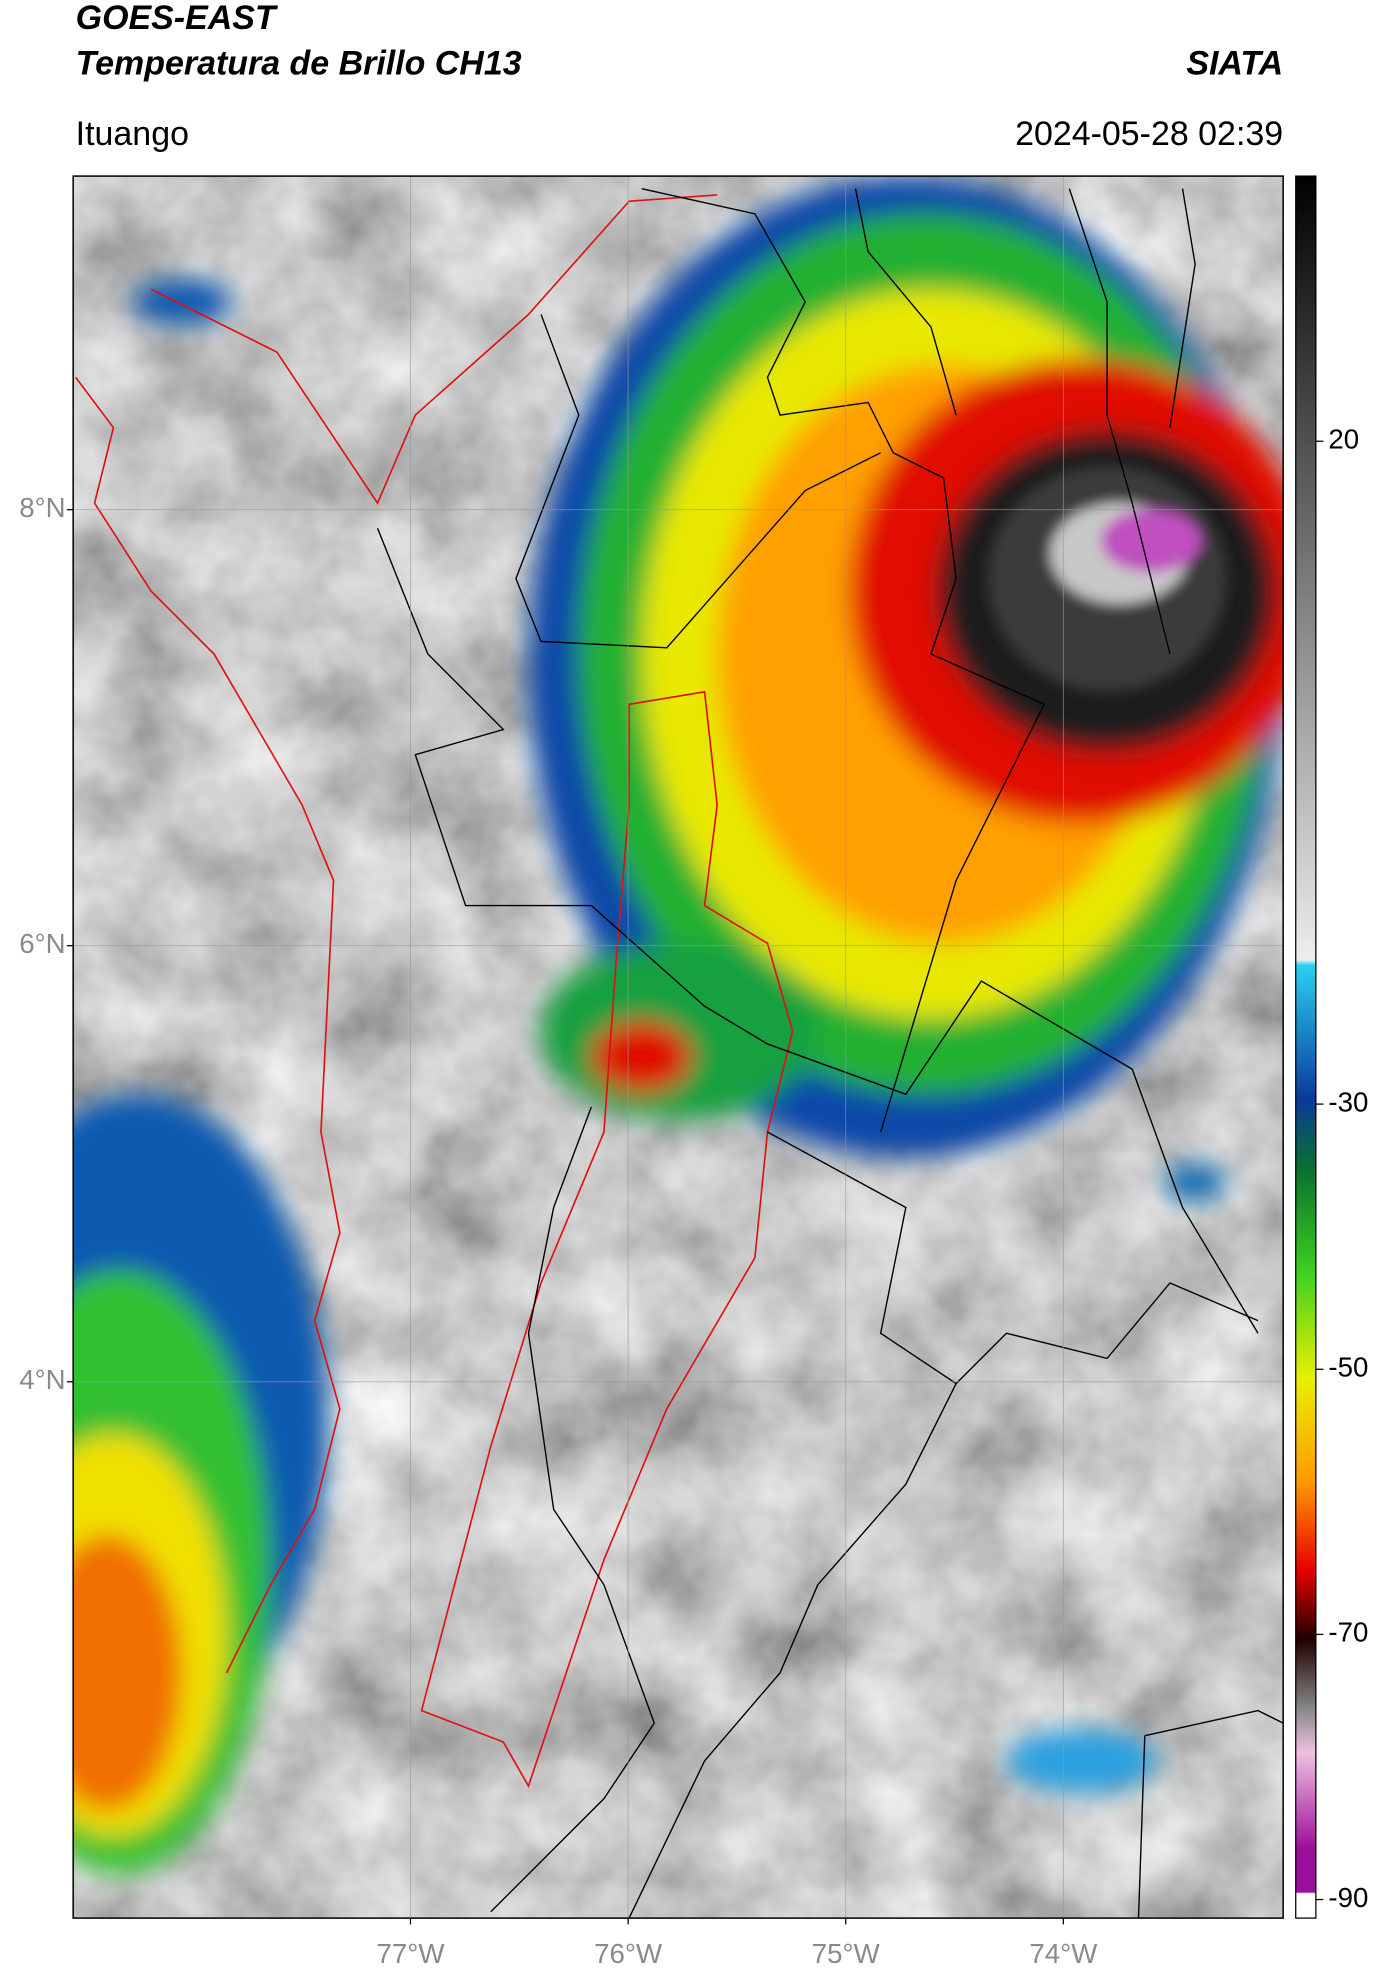 This screenshot has height=1981, width=1384. I want to click on colorbar-label: -90, so click(1348, 1897).